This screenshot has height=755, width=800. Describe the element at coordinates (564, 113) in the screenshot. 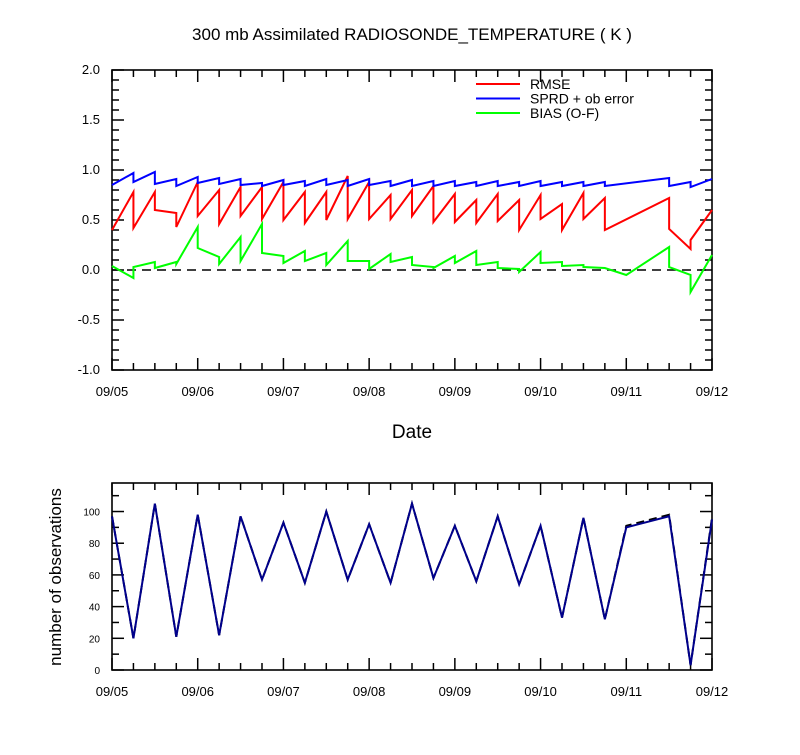

I see `legend-label: BIAS (O-F)` at that location.